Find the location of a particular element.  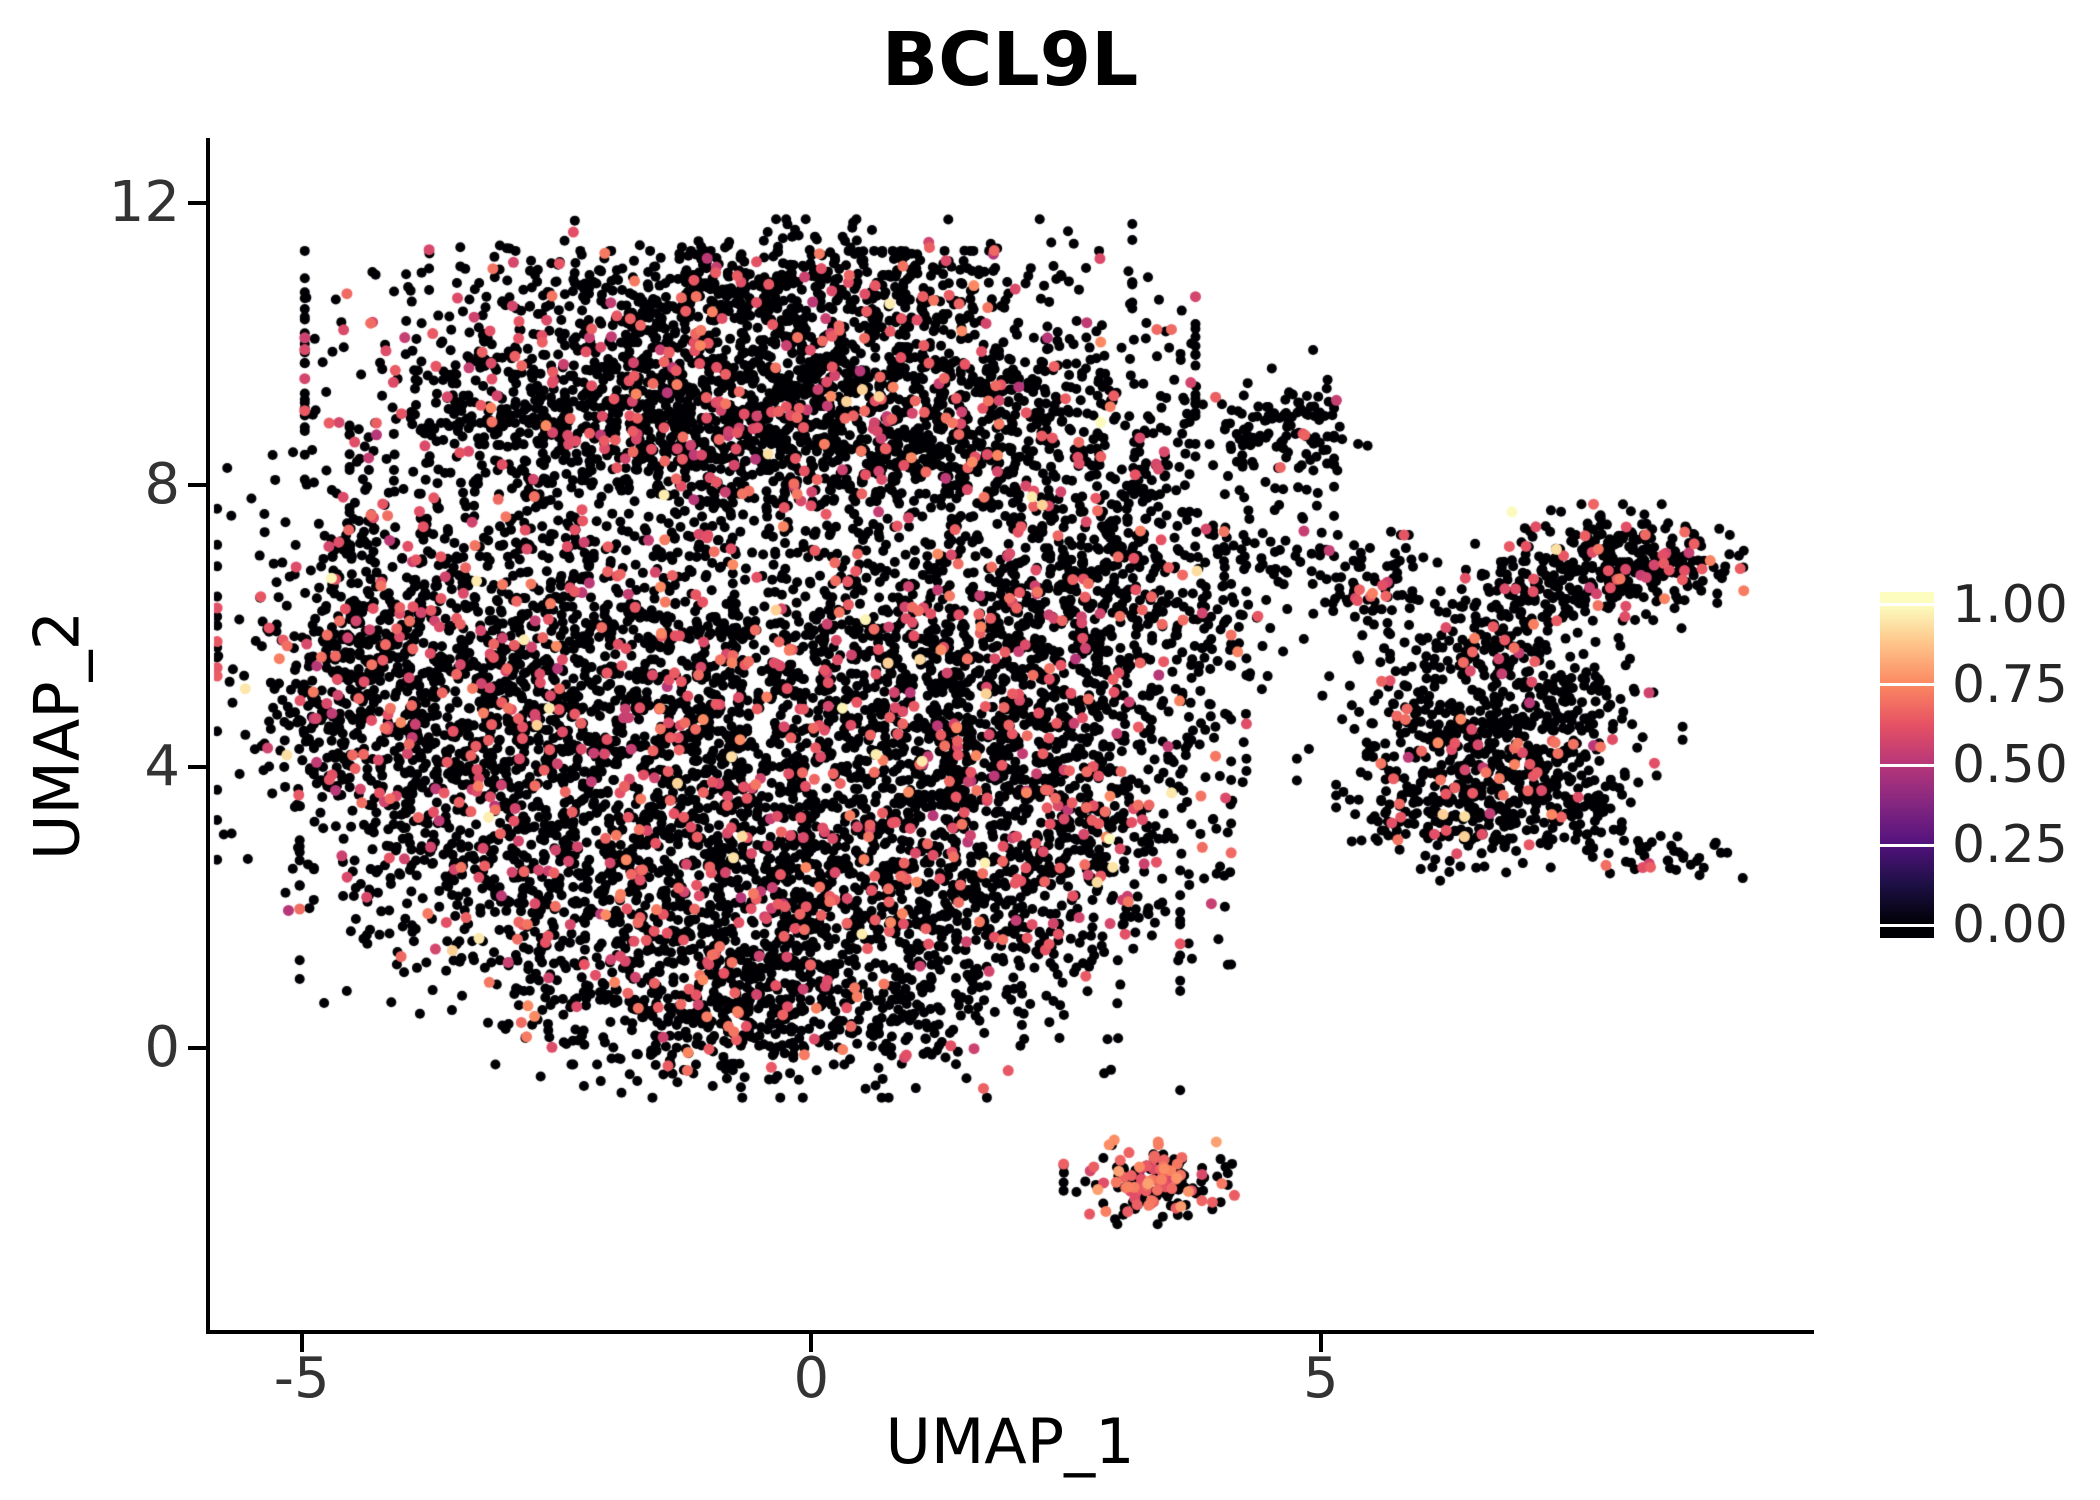

y-tick-label: 4 is located at coordinates (162, 766).